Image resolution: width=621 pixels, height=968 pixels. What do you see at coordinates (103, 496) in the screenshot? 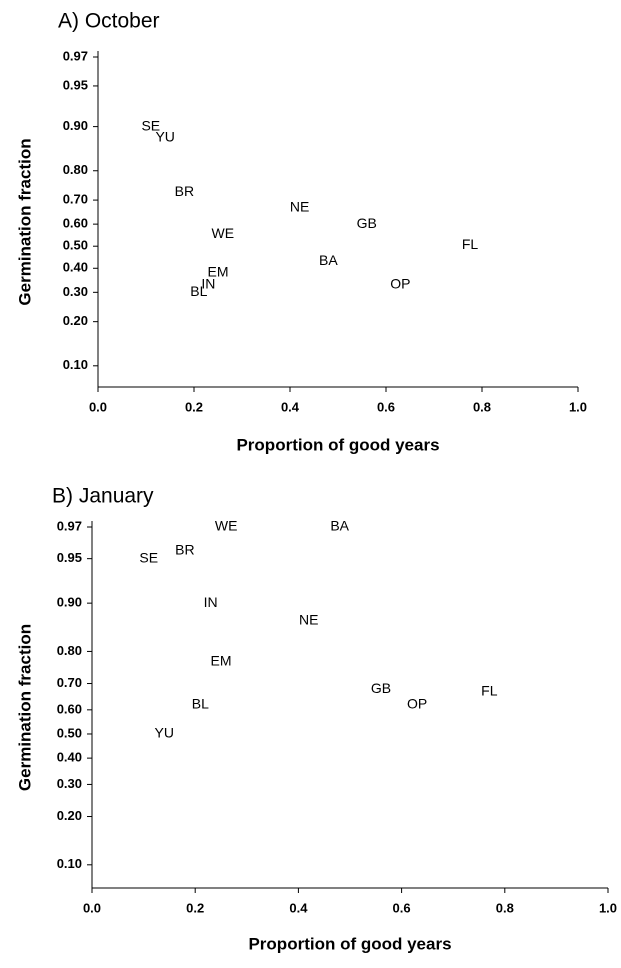
I see `panel-title: B) January` at bounding box center [103, 496].